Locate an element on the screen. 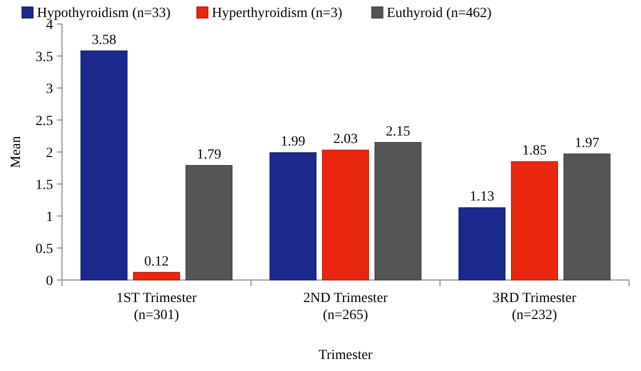  y-tick-label: 1 is located at coordinates (49, 217).